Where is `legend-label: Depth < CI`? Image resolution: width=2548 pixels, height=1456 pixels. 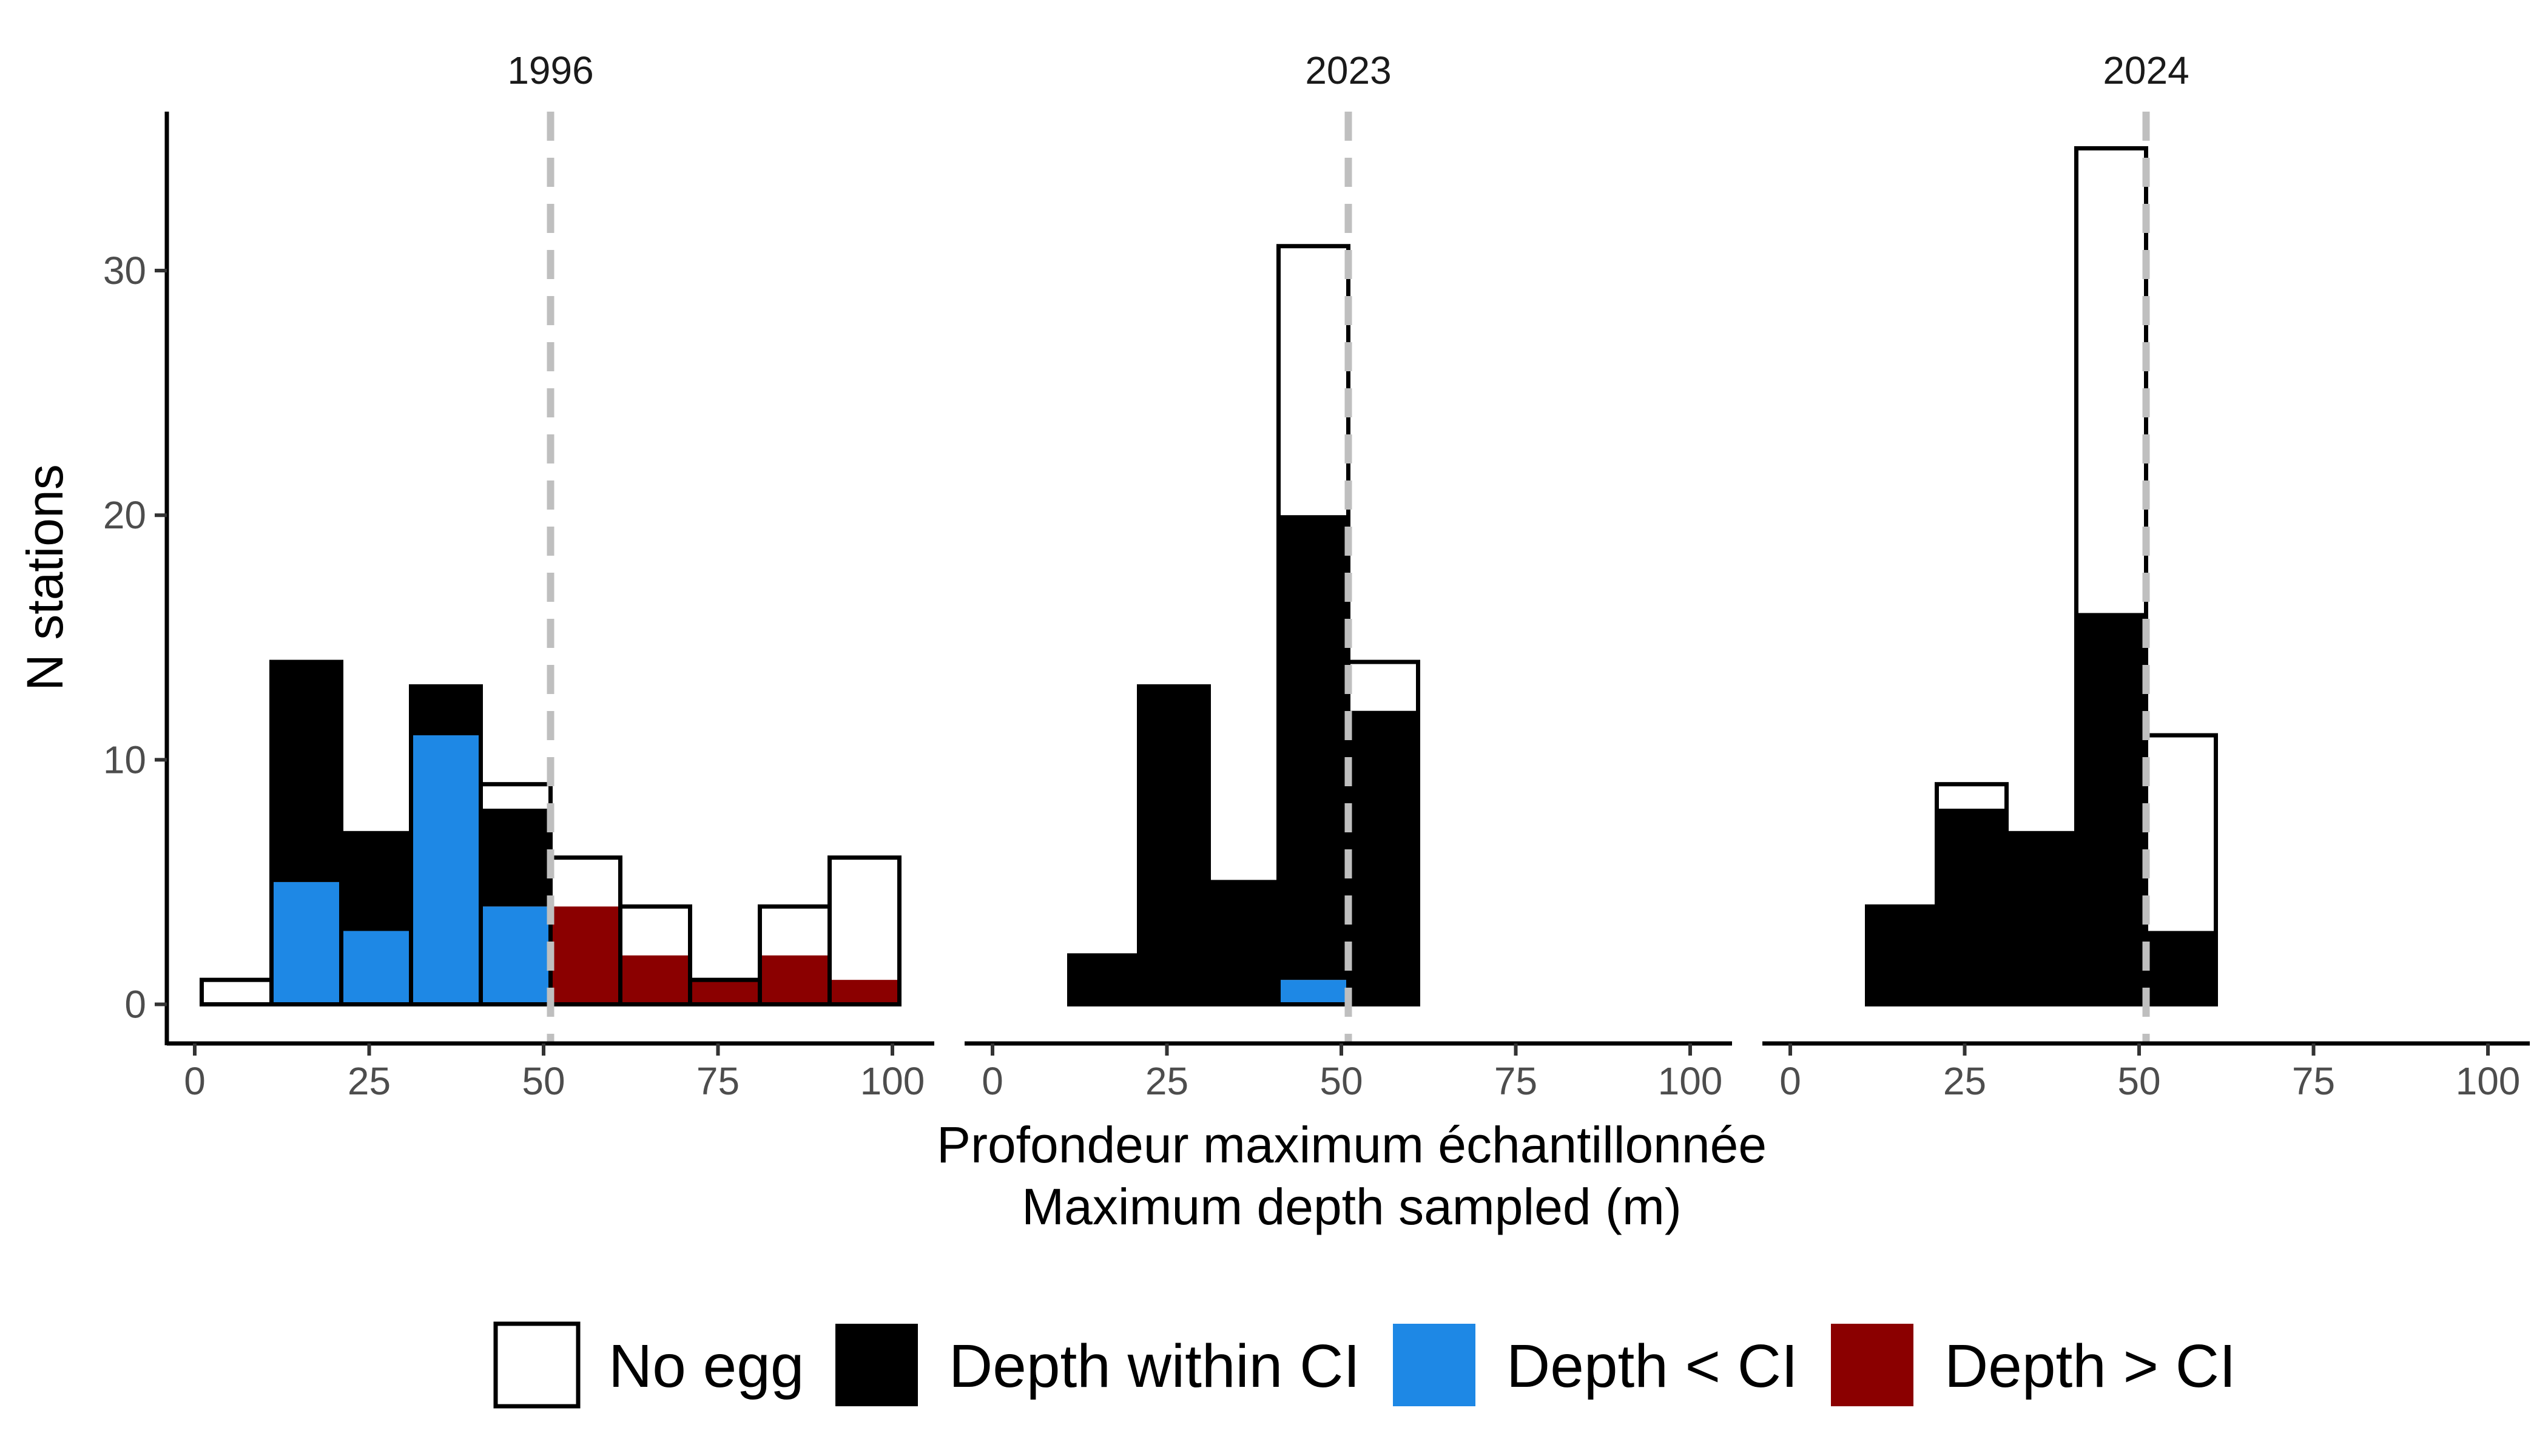
legend-label: Depth < CI is located at coordinates (1652, 1366).